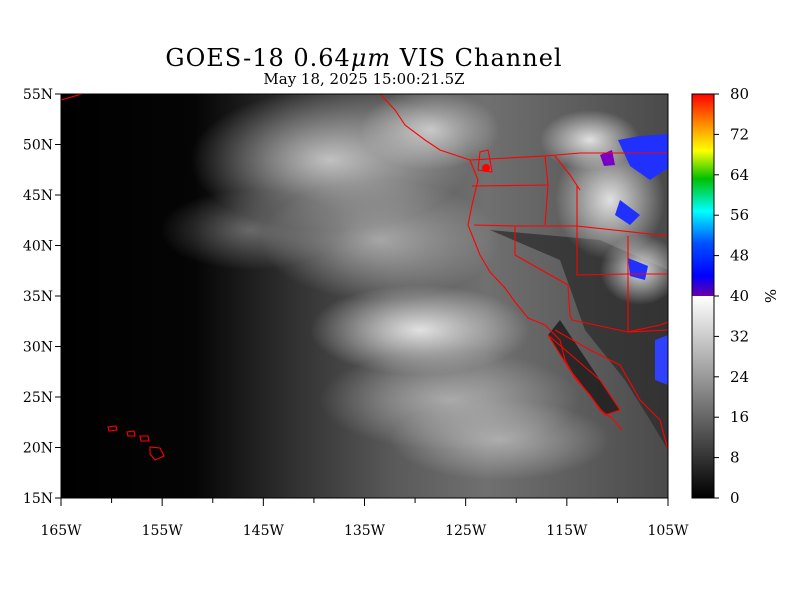 The width and height of the screenshot is (800, 600). Describe the element at coordinates (38, 146) in the screenshot. I see `lat-tick-label: 50N` at that location.